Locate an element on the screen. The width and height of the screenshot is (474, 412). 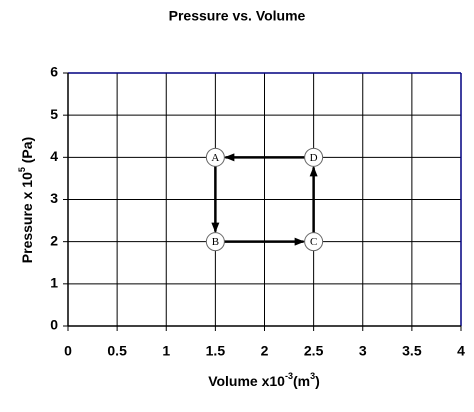
label-part: (m is located at coordinates (301, 381).